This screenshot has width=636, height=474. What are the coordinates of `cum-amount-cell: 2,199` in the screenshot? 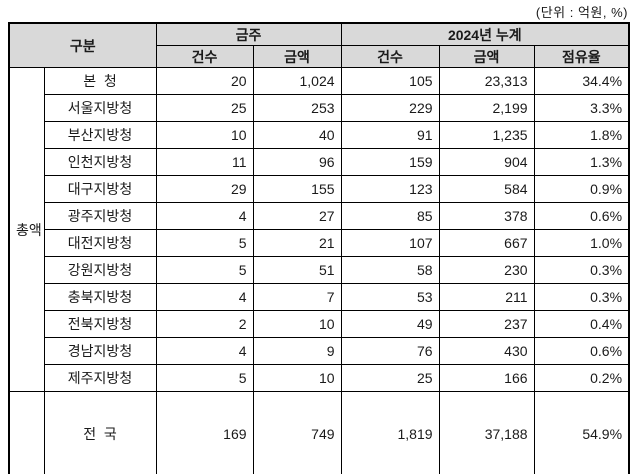 It's located at (486, 108).